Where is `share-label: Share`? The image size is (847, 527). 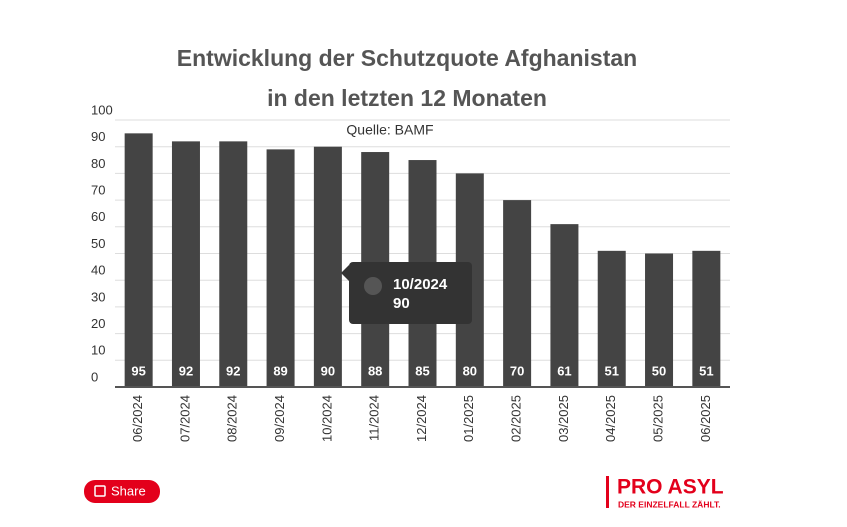 share-label: Share is located at coordinates (128, 490).